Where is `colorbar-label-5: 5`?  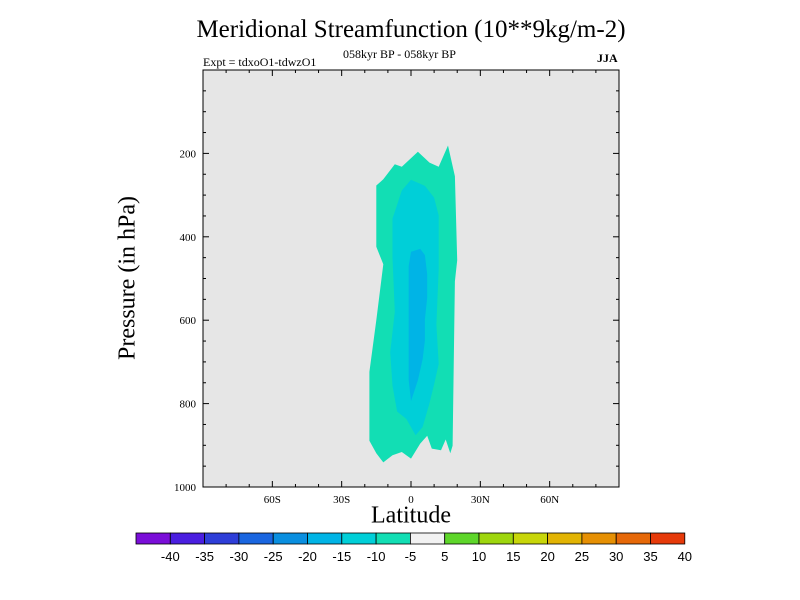 colorbar-label-5: 5 is located at coordinates (444, 556).